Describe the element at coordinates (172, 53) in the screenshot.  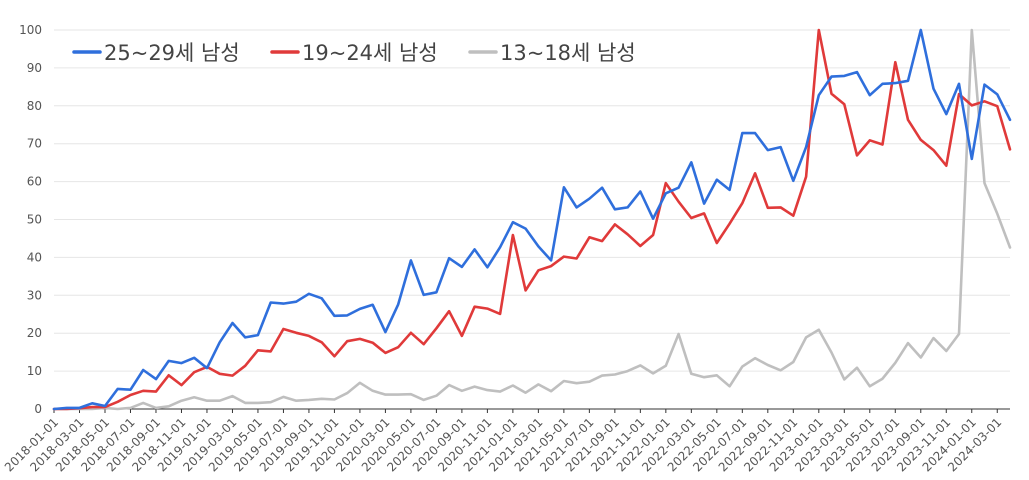
I see `legend-label-1: 25~29세 남성` at that location.